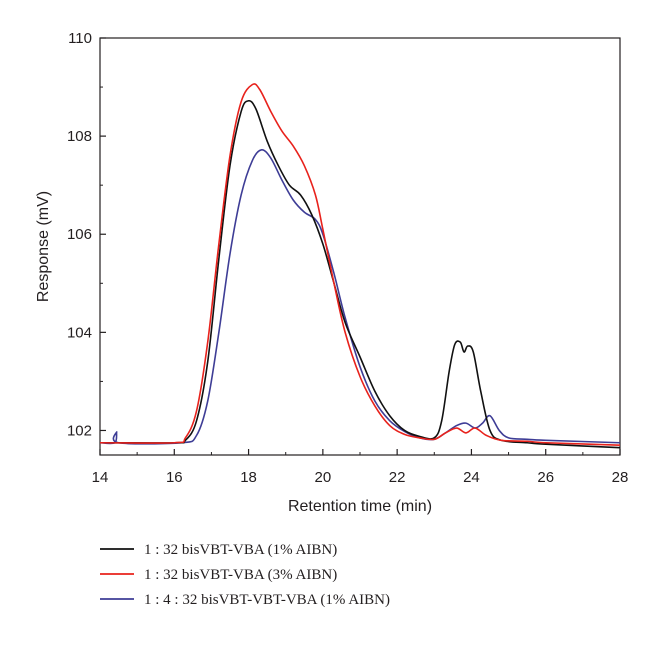  Describe the element at coordinates (545, 477) in the screenshot. I see `x-tick-label: 26` at that location.